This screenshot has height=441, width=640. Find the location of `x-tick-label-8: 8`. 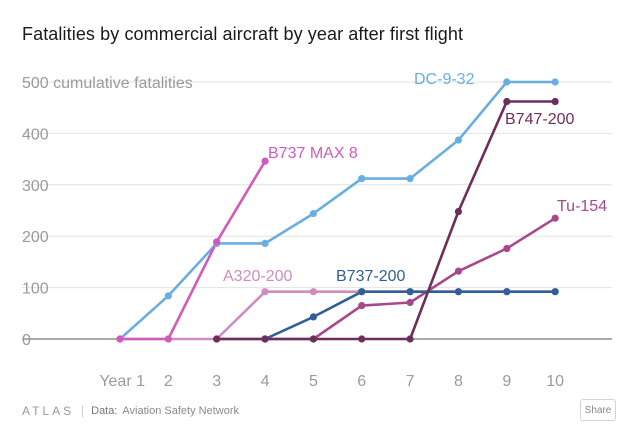

x-tick-label-8: 8 is located at coordinates (458, 381).